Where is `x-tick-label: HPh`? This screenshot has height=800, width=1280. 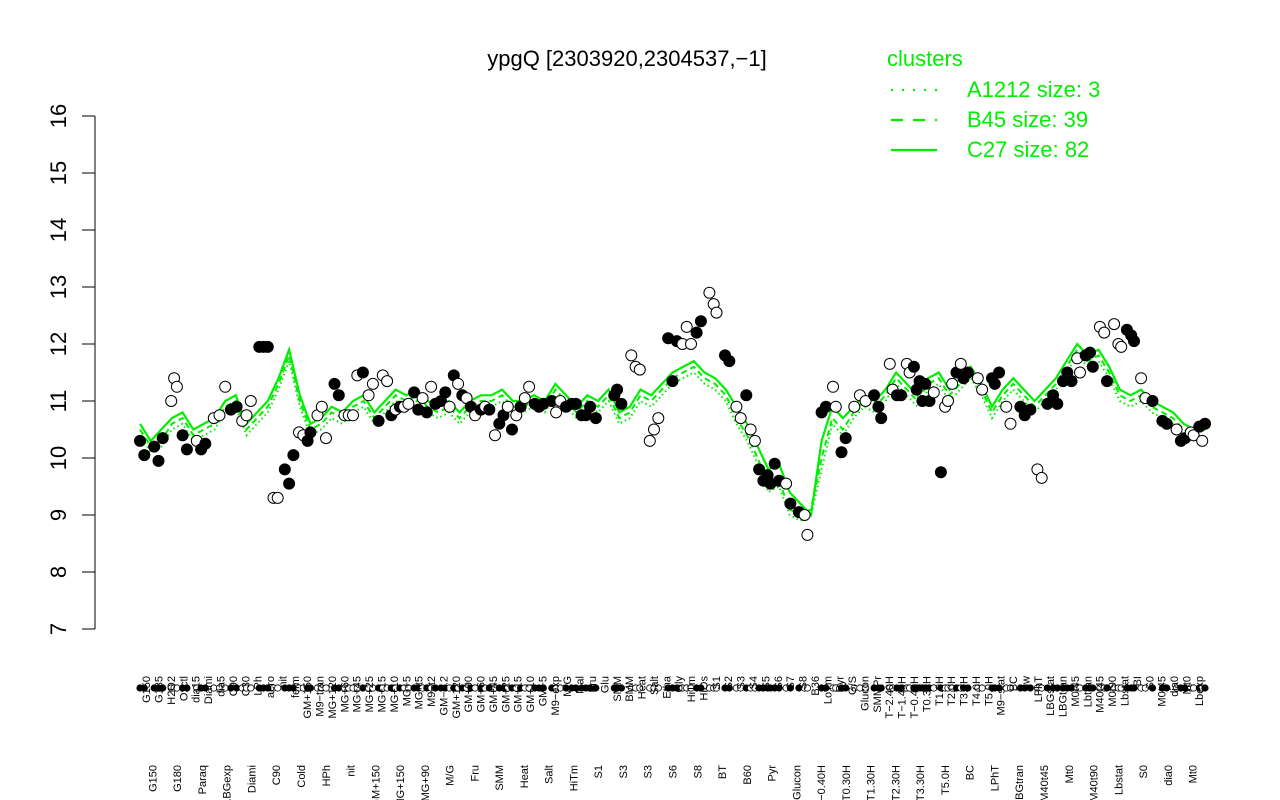
x-tick-label: HPh is located at coordinates (327, 775).